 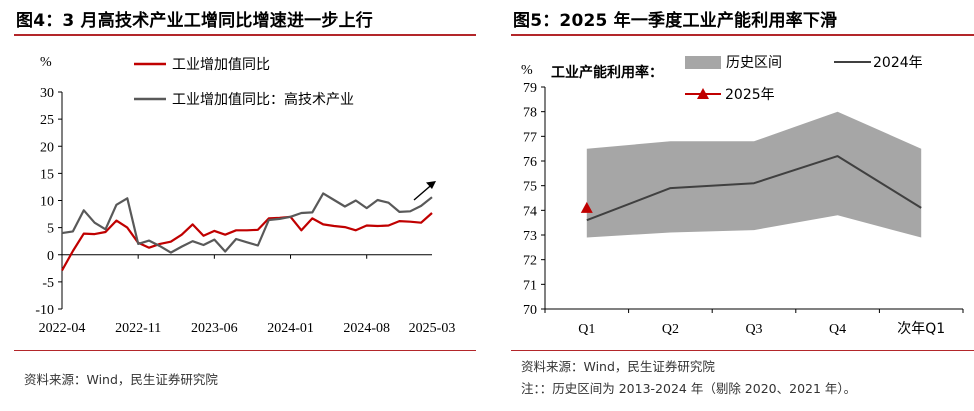 What do you see at coordinates (263, 99) in the screenshot?
I see `left-legend-label: 工业增加值同比：高技术产业` at bounding box center [263, 99].